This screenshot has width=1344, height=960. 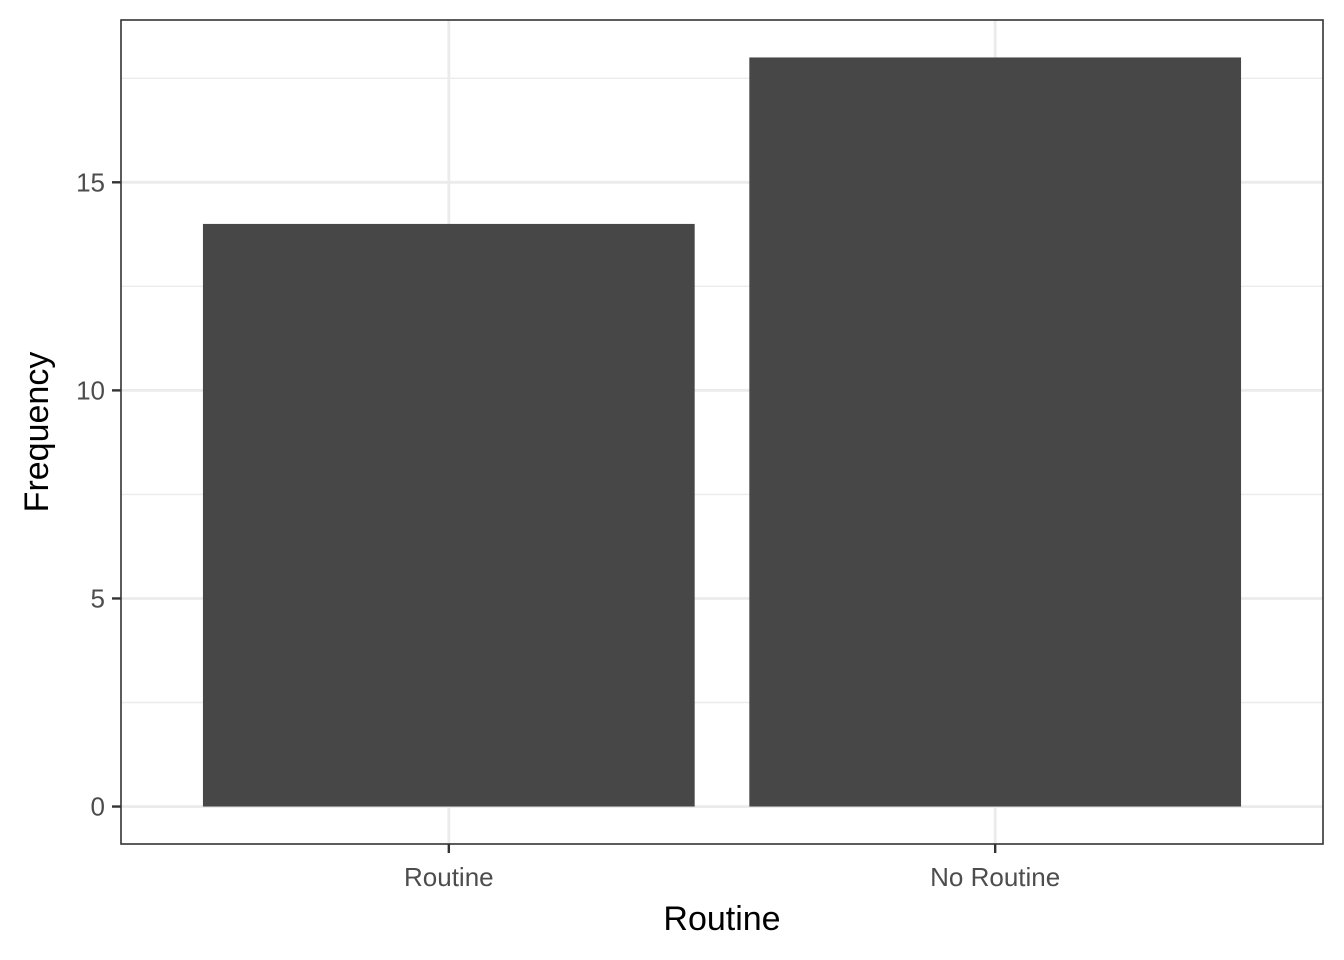 What do you see at coordinates (90, 390) in the screenshot?
I see `y-tick-label: 10` at bounding box center [90, 390].